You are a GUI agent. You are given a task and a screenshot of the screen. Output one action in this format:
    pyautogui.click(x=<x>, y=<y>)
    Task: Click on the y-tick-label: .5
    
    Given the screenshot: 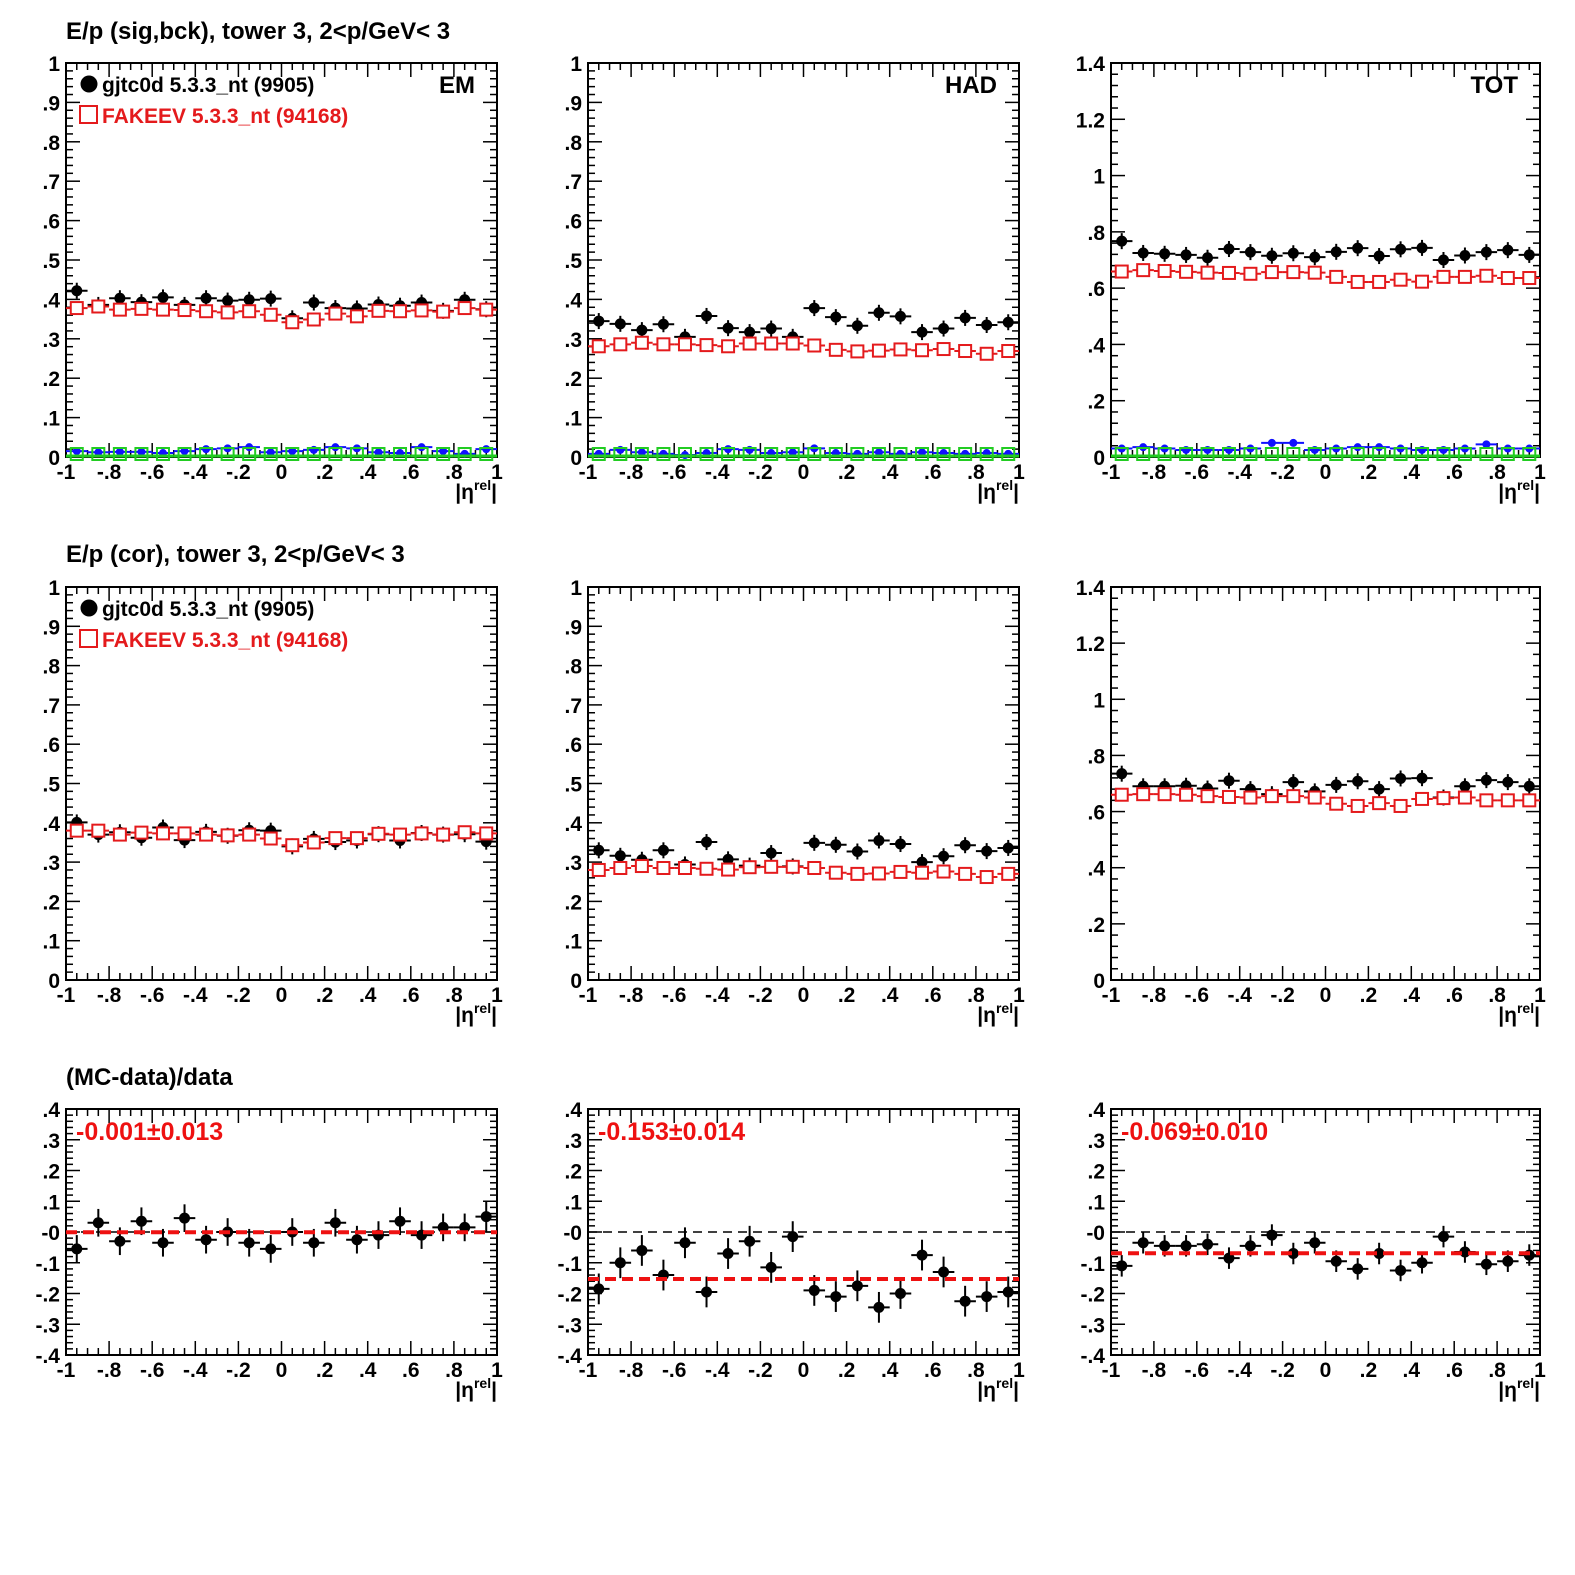 What is the action you would take?
    pyautogui.click(x=573, y=785)
    